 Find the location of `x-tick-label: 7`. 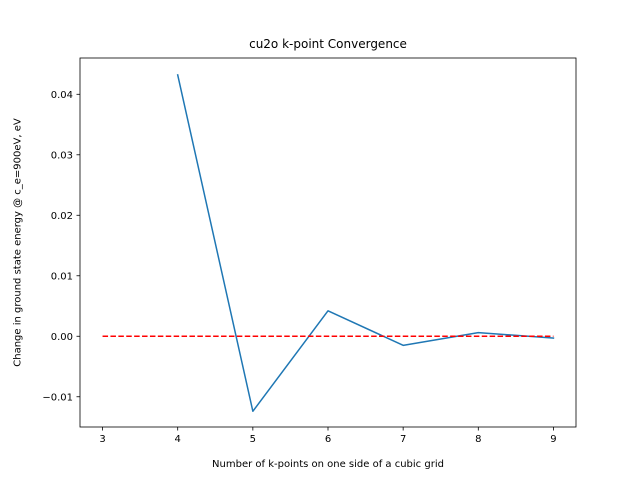

x-tick-label: 7 is located at coordinates (403, 439).